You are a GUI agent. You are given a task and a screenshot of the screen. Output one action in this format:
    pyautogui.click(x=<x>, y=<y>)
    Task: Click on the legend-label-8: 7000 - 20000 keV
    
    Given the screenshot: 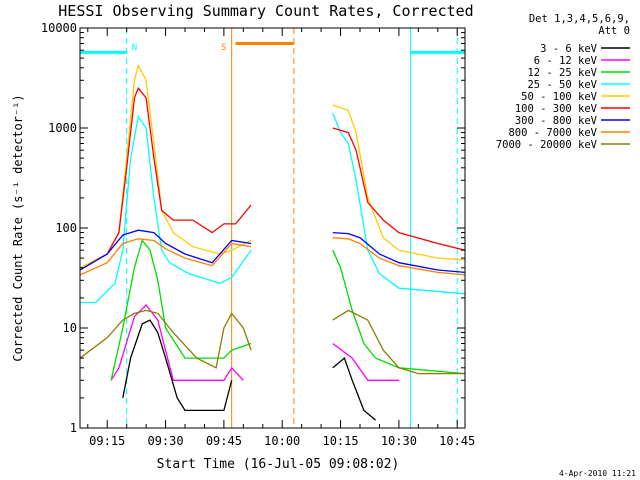 What is the action you would take?
    pyautogui.click(x=547, y=145)
    